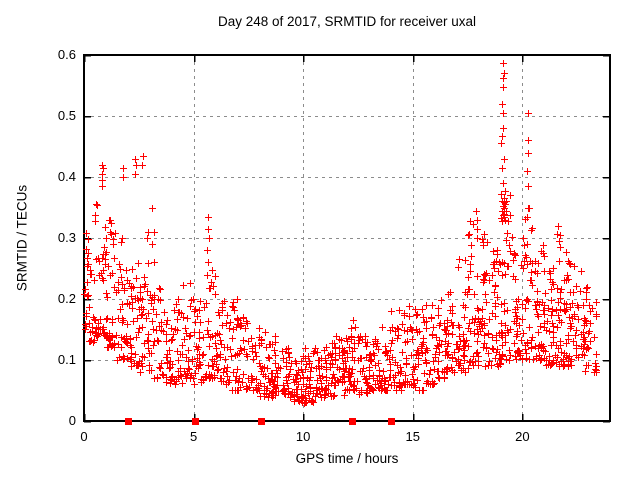 The width and height of the screenshot is (640, 480). What do you see at coordinates (66, 176) in the screenshot?
I see `y-tick-label: 0.4` at bounding box center [66, 176].